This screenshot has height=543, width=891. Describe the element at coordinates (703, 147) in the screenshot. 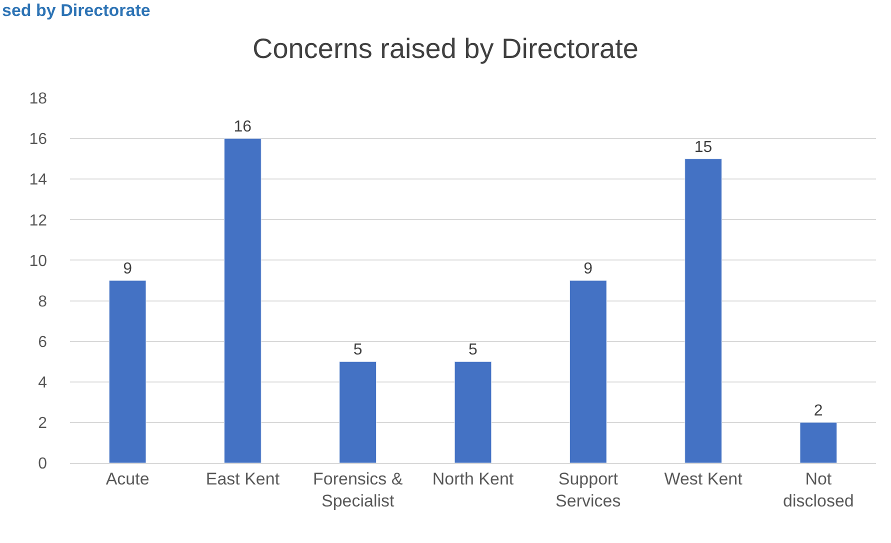

I see `data-label: 15` at that location.